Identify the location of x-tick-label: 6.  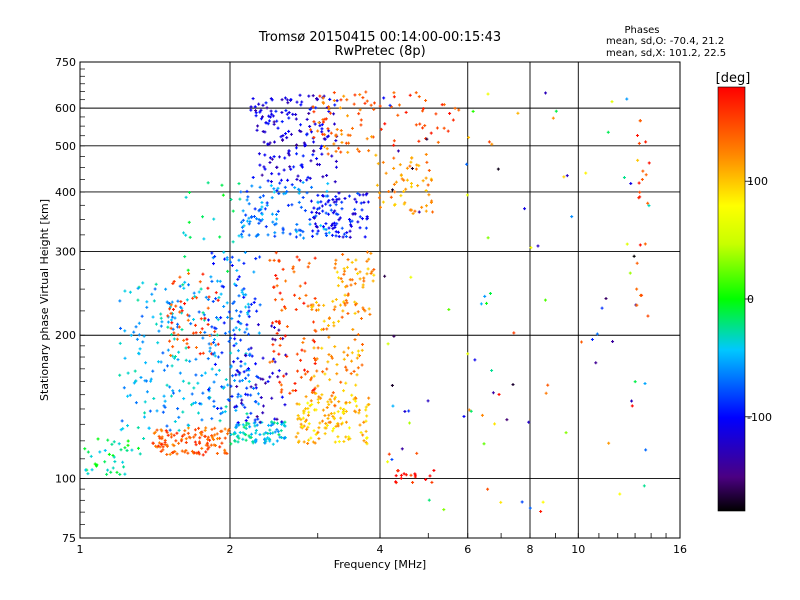
(467, 549).